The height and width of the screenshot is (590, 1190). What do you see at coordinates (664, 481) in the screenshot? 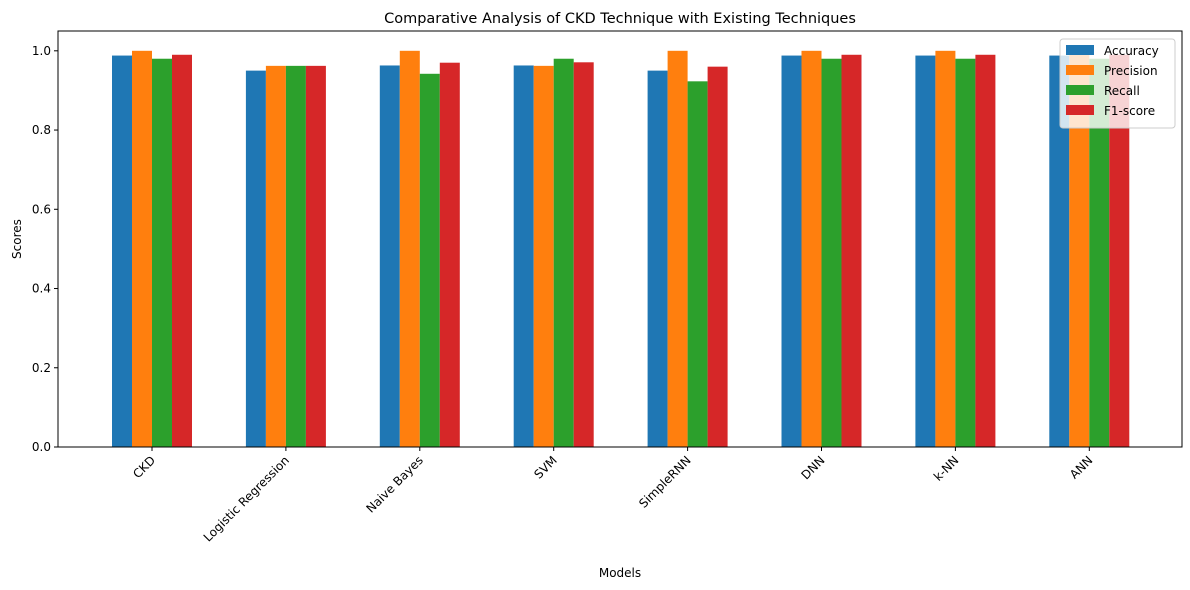
I see `x-tick-label: SimpleRNN` at bounding box center [664, 481].